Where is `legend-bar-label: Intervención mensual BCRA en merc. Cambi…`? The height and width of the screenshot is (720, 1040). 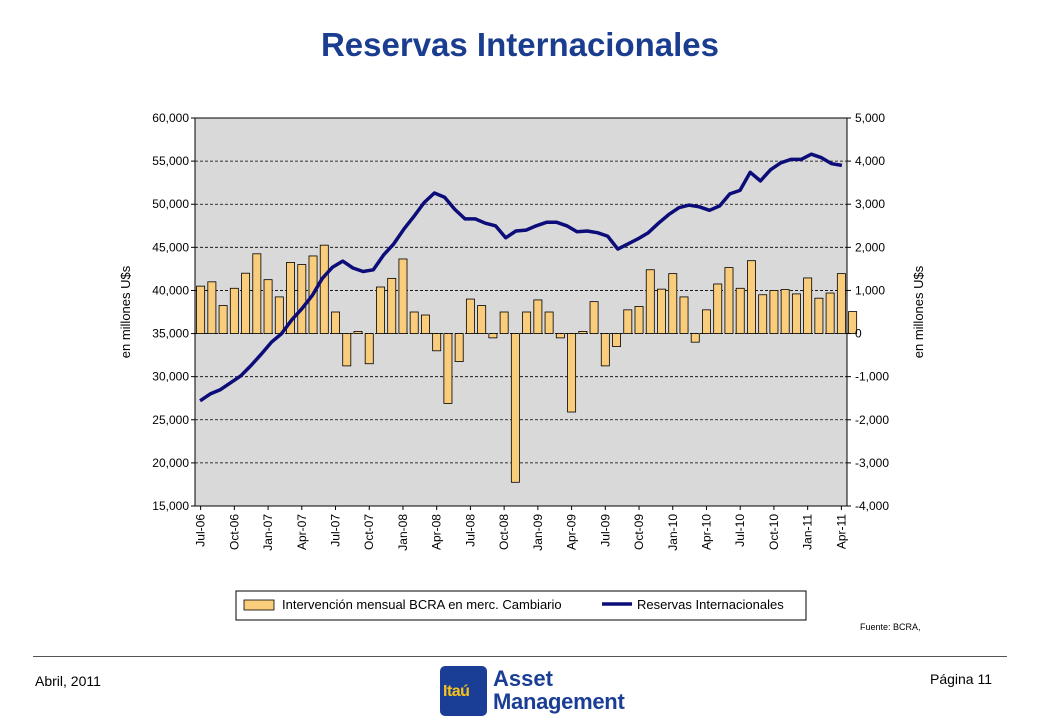 legend-bar-label: Intervención mensual BCRA en merc. Cambi… is located at coordinates (422, 604).